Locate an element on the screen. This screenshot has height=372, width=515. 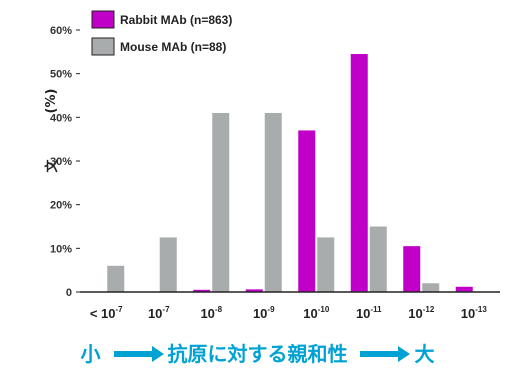
x-tick-label: 10⁻¹⁰ is located at coordinates (316, 313).